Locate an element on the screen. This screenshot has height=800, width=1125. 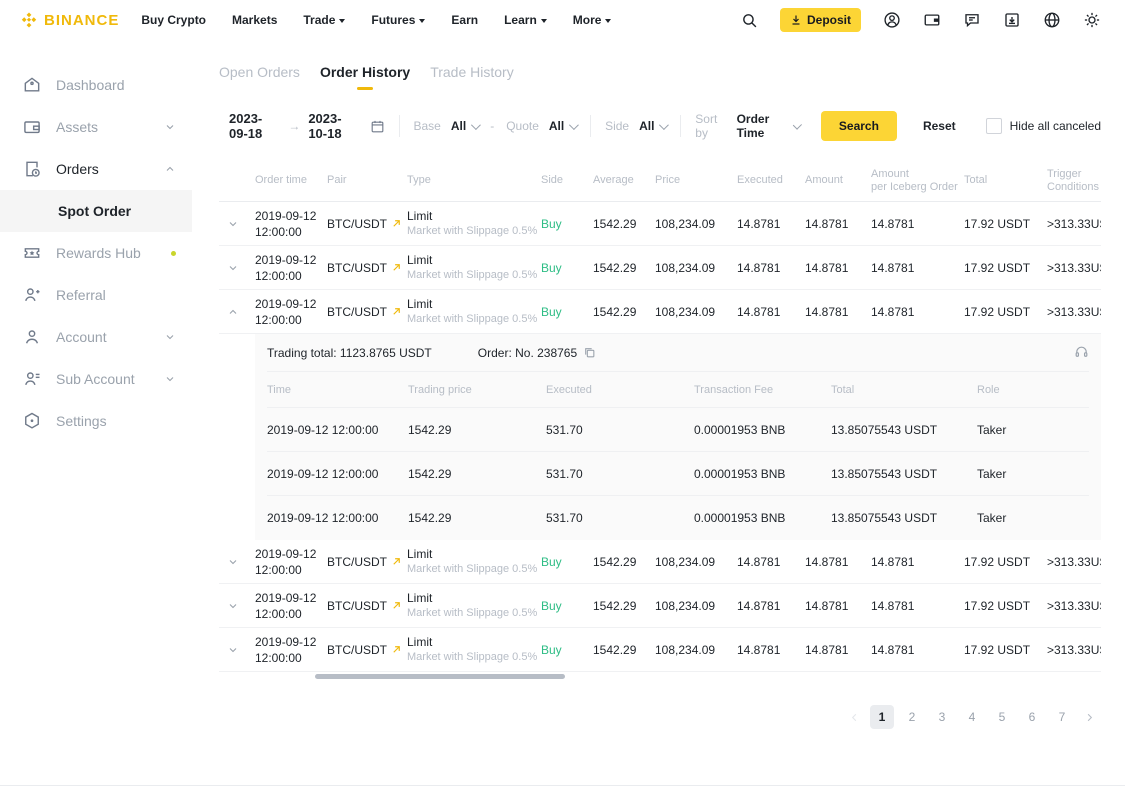
fill-total-cell: 13.85075543 USDT is located at coordinates (884, 473).